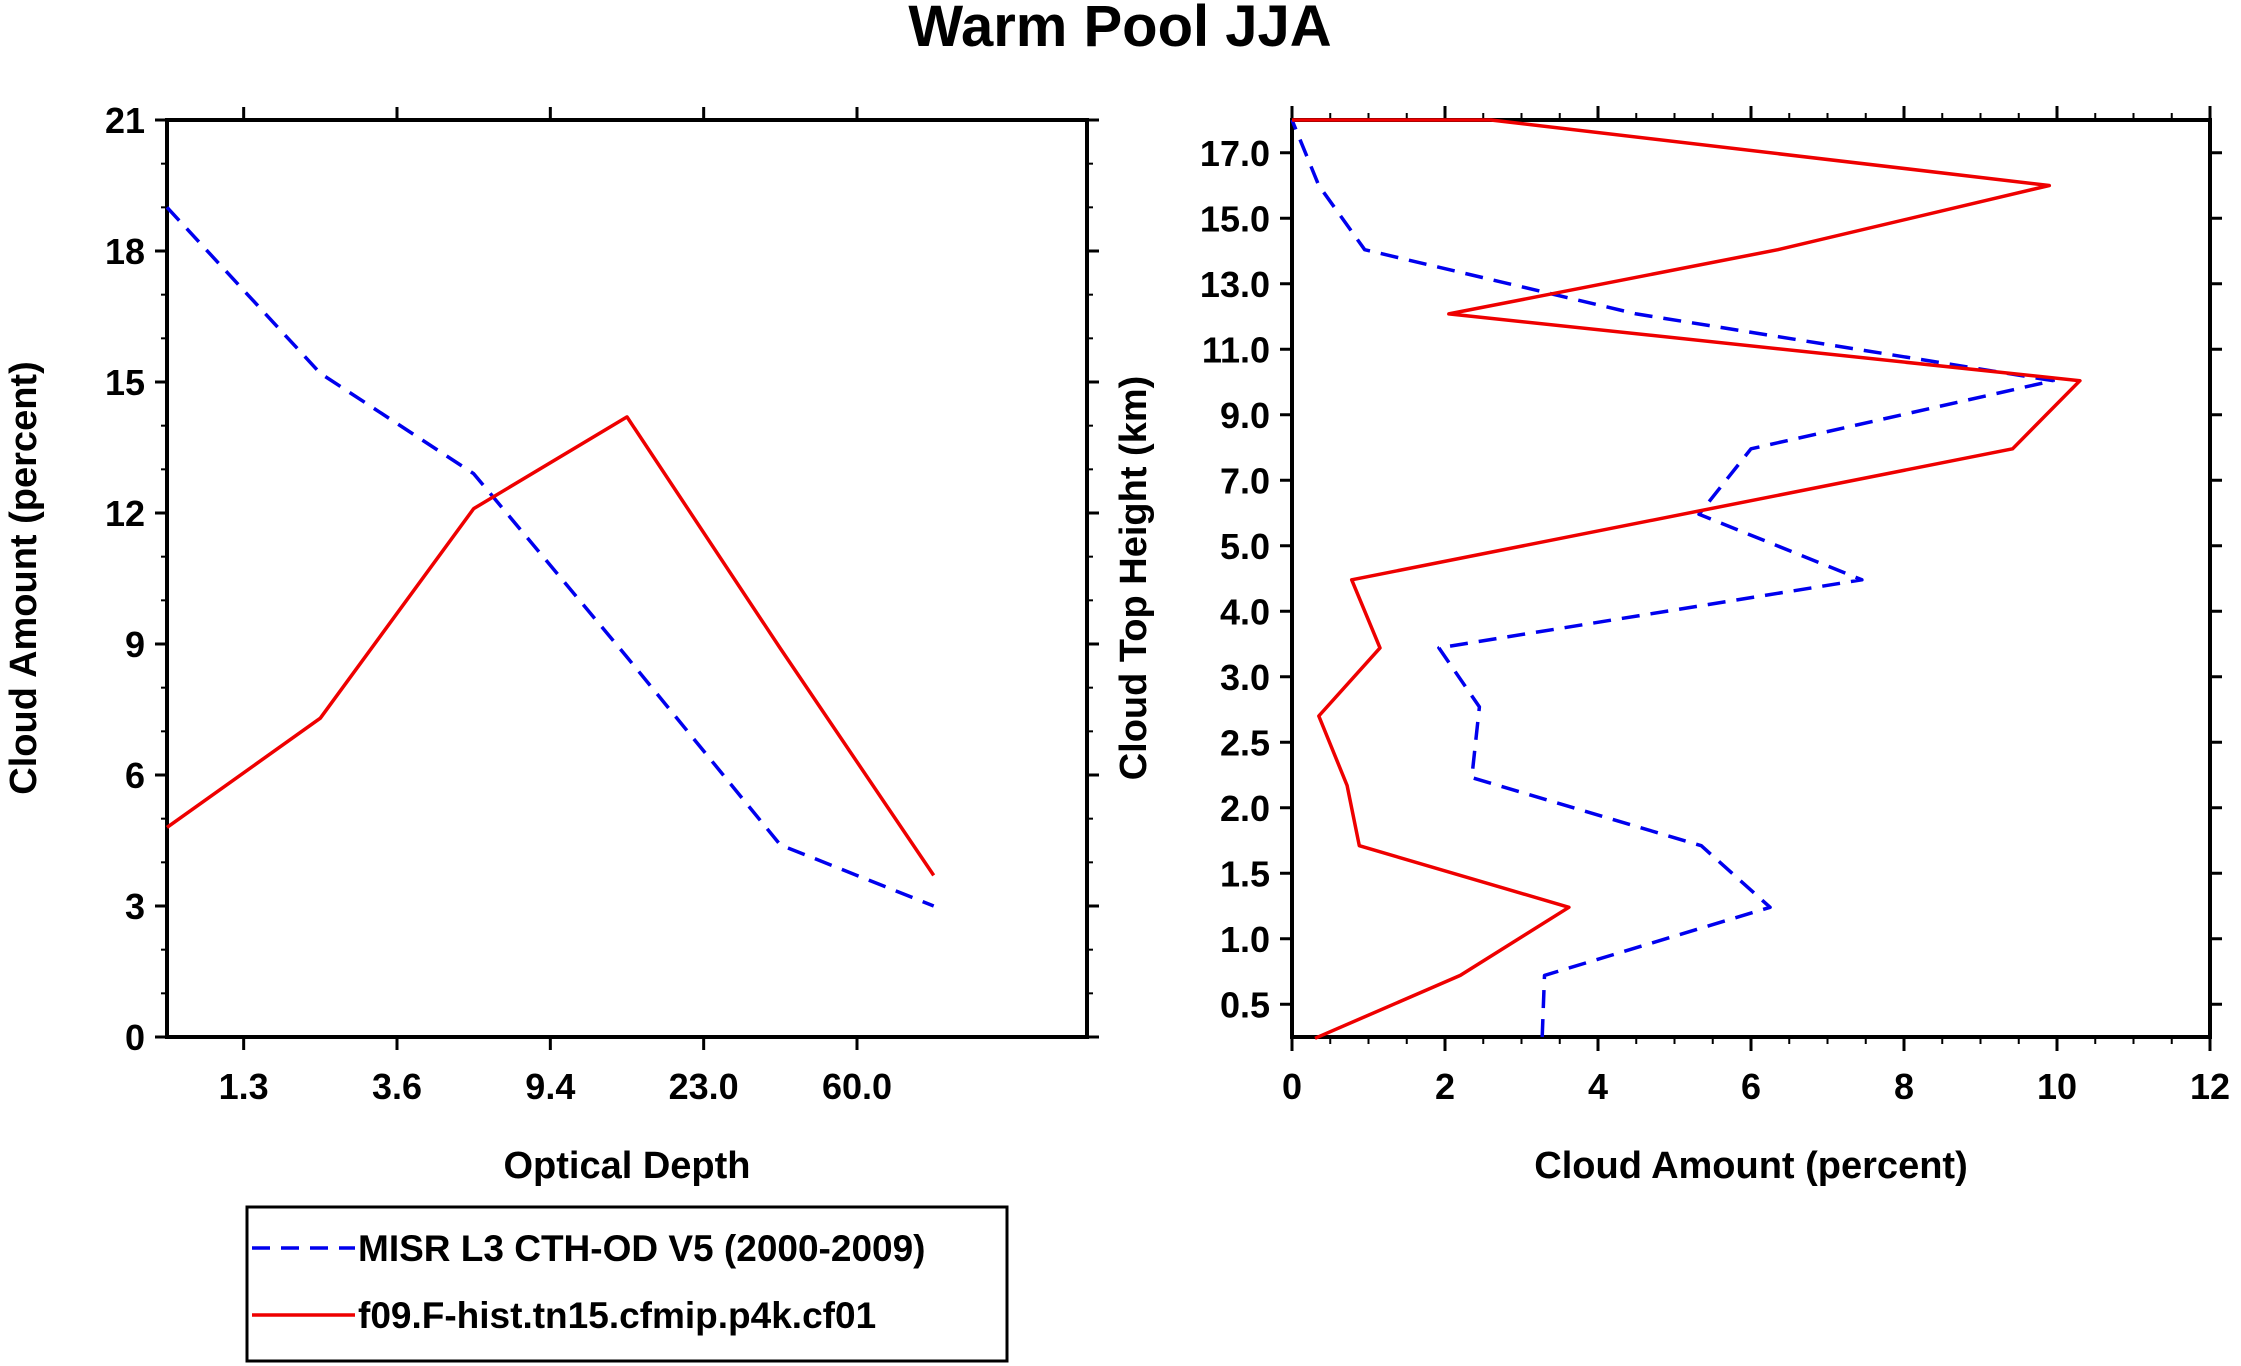 Image resolution: width=2241 pixels, height=1366 pixels. What do you see at coordinates (642, 1248) in the screenshot?
I see `legend-label-misr: MISR L3 CTH-OD V5 (2000-2009)` at bounding box center [642, 1248].